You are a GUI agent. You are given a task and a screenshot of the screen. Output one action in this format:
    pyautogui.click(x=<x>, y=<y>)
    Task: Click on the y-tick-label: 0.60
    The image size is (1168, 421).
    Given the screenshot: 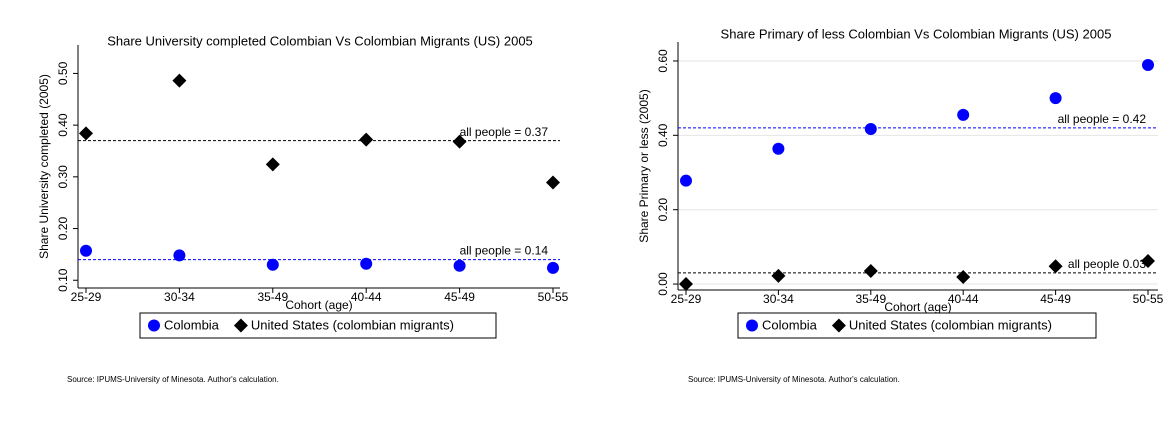 What is the action you would take?
    pyautogui.click(x=663, y=61)
    